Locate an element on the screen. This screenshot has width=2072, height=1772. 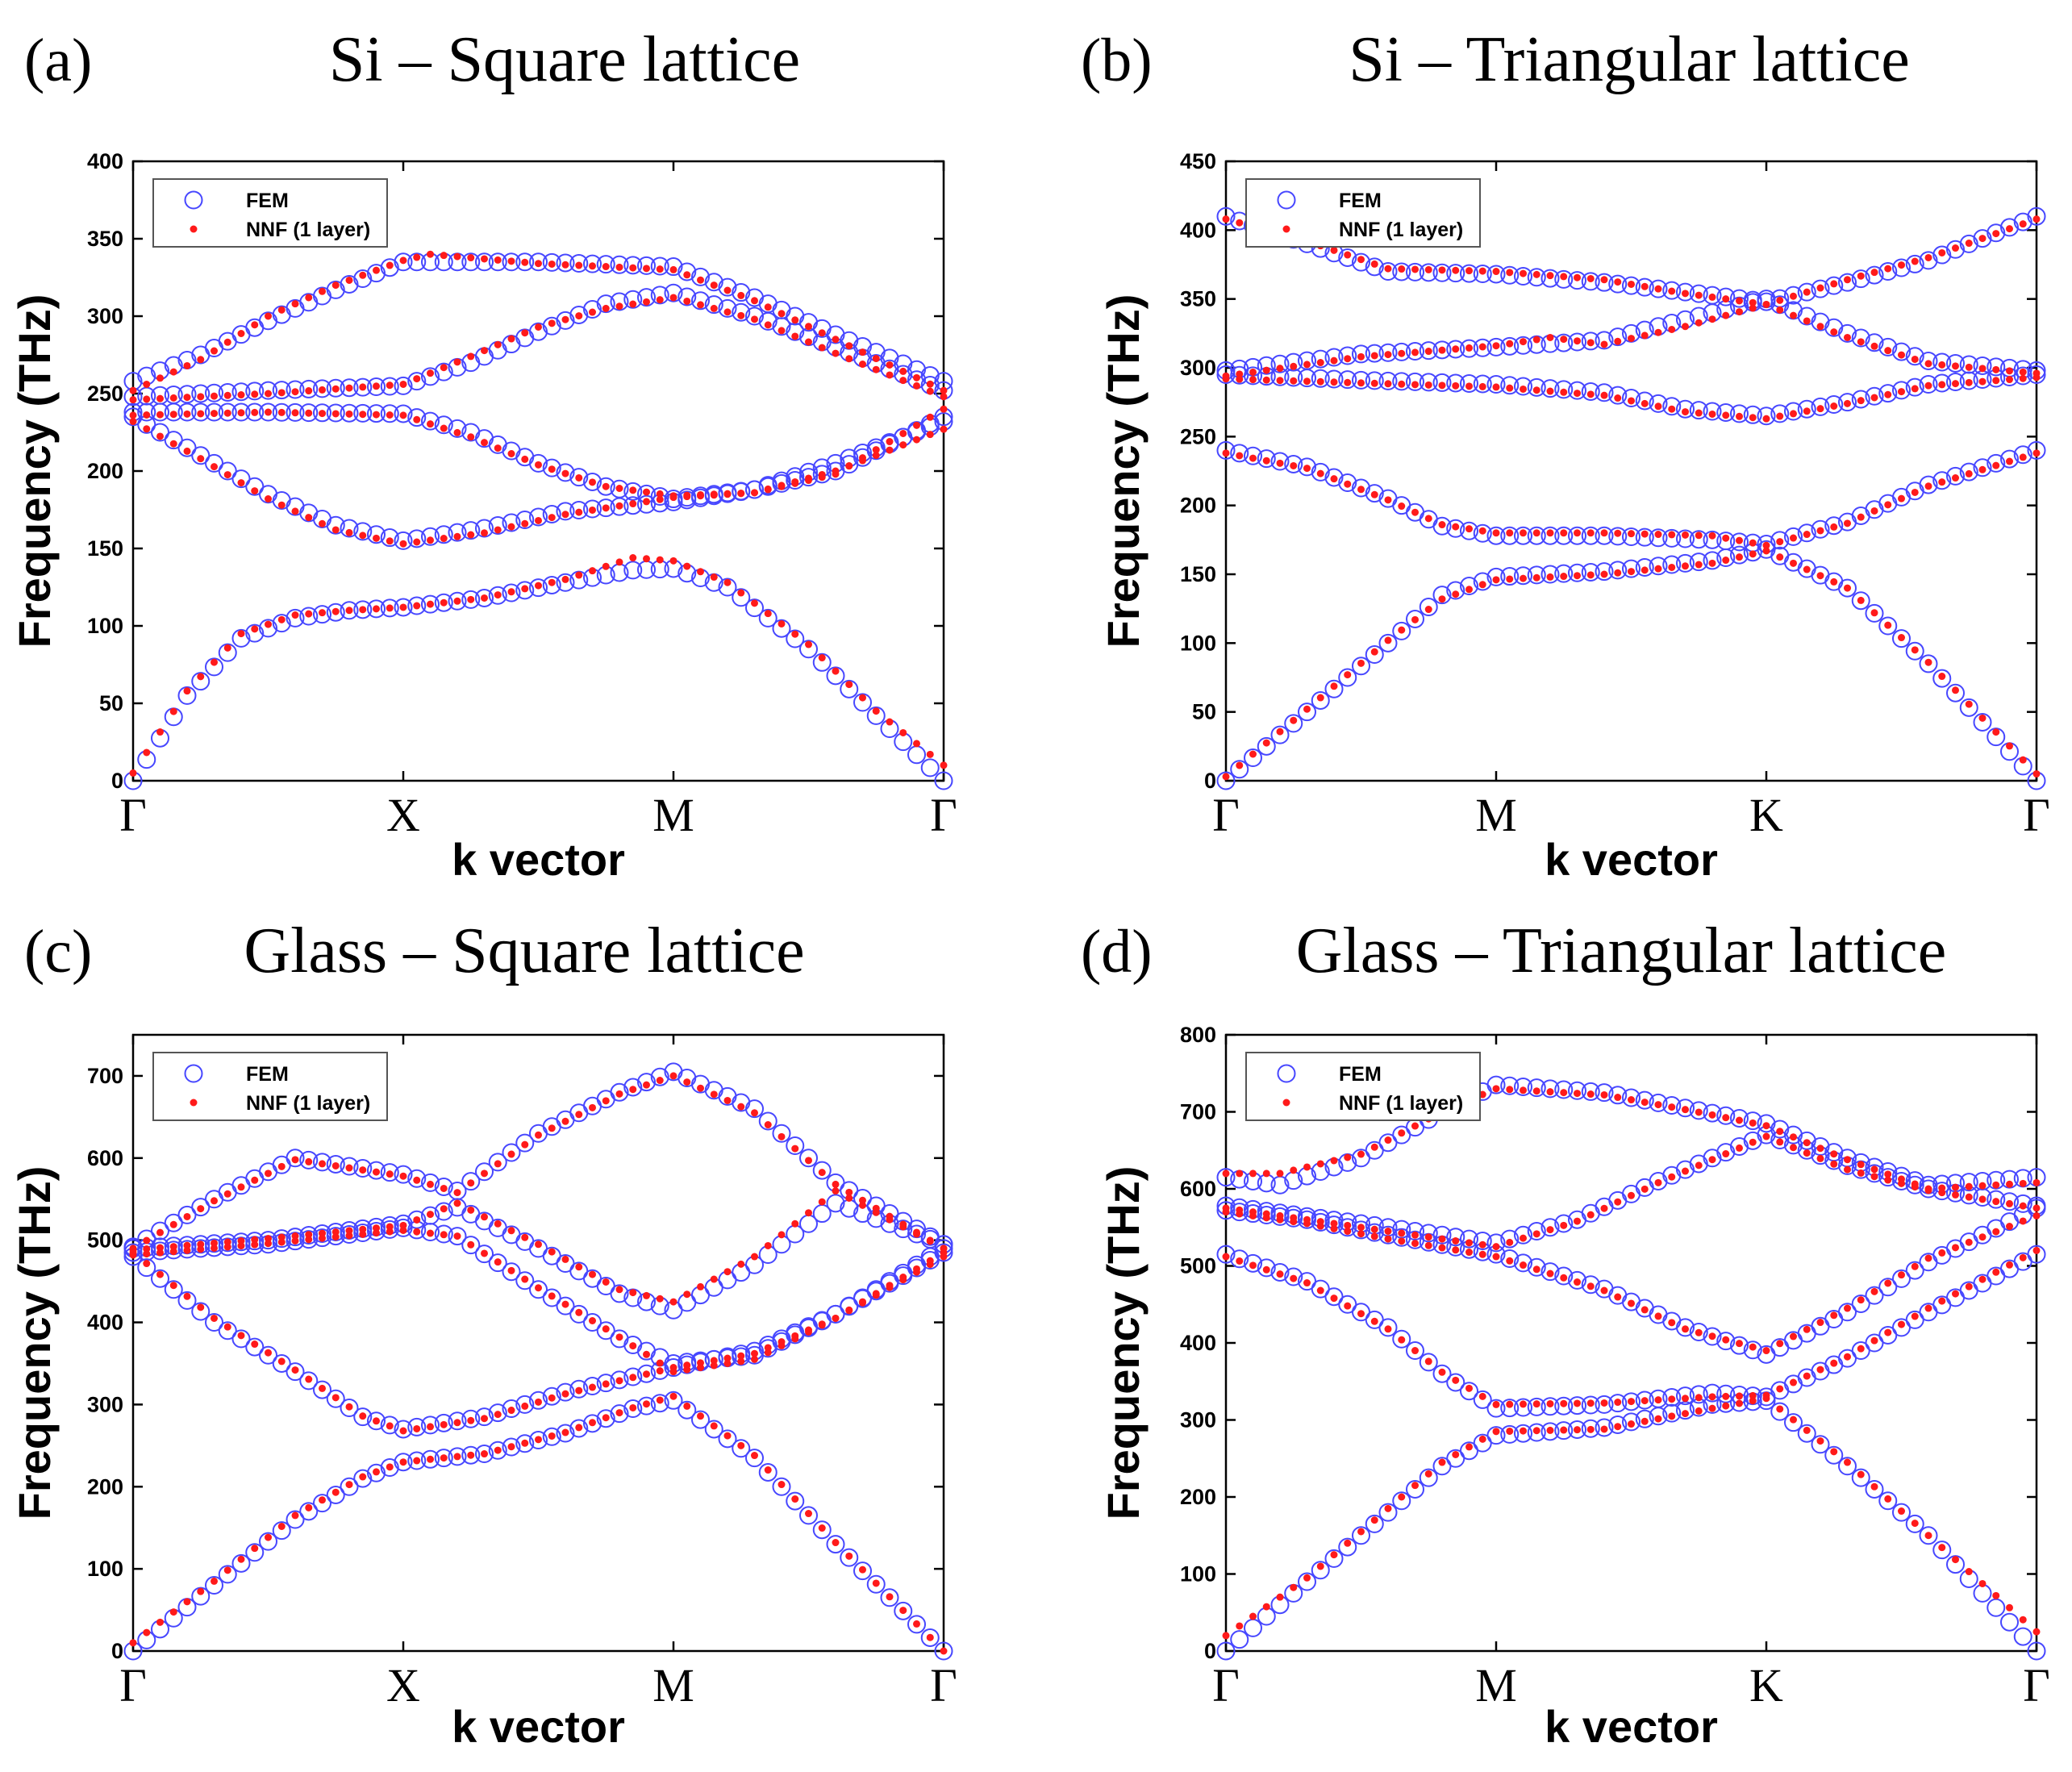
y-tick-label: 700 is located at coordinates (105, 1076).